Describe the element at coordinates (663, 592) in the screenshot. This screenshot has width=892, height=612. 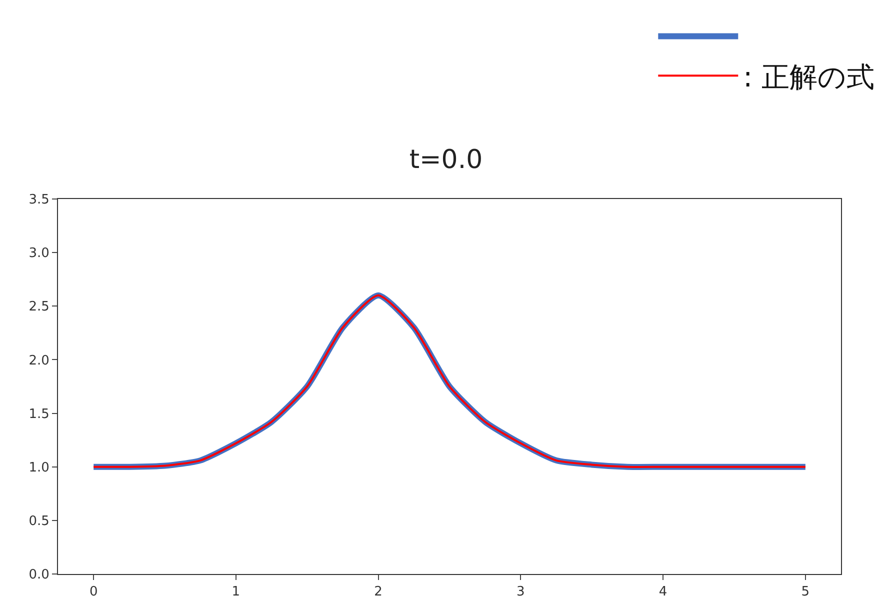
I see `x-tick-label: 4` at that location.